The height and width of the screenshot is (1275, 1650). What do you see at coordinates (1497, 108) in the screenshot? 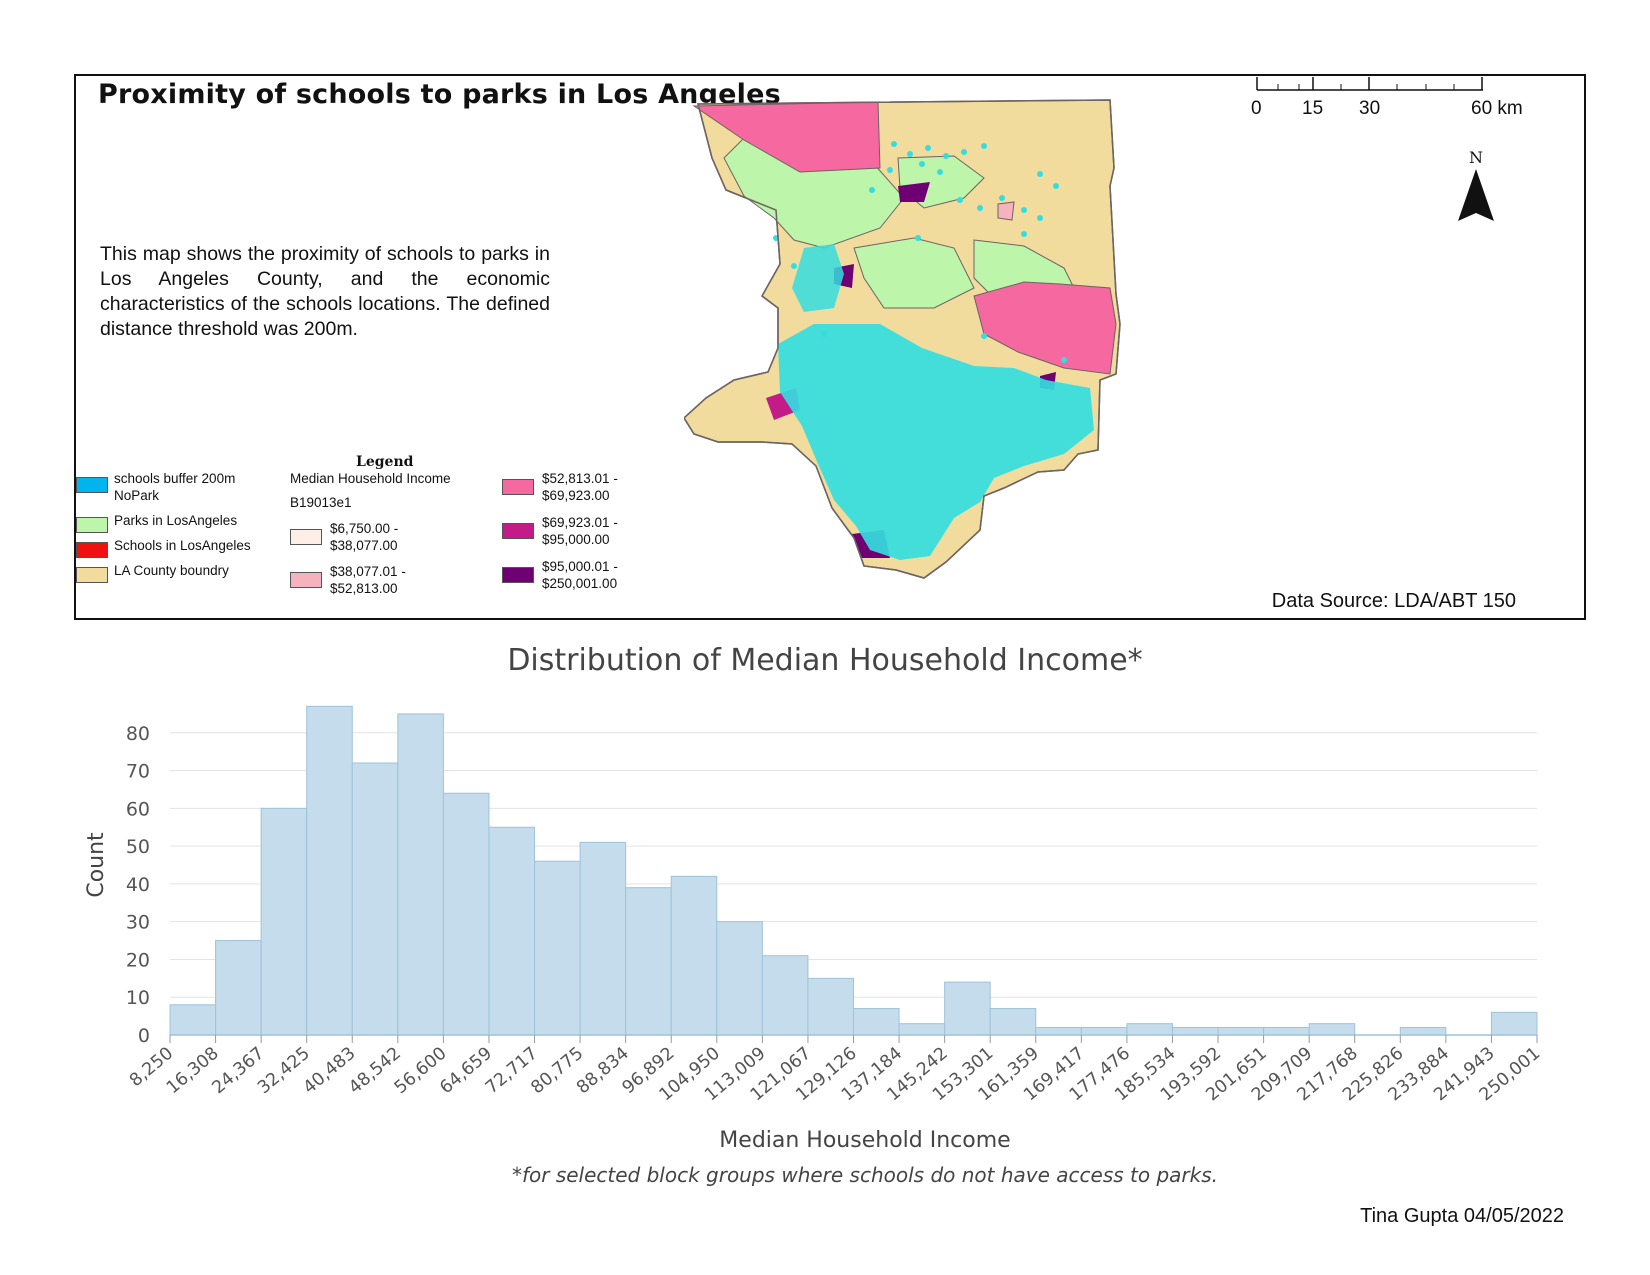
I see `scale-label-60: 60 km` at bounding box center [1497, 108].